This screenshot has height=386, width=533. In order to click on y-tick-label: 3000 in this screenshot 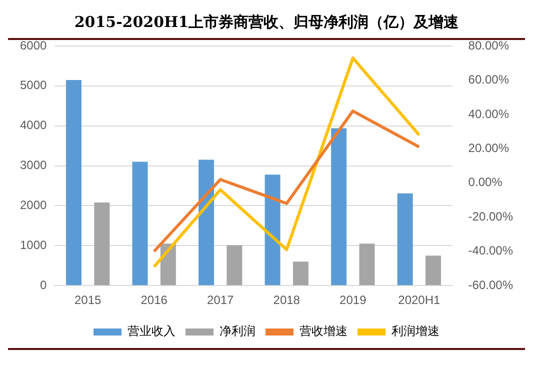, I will do `click(34, 165)`.